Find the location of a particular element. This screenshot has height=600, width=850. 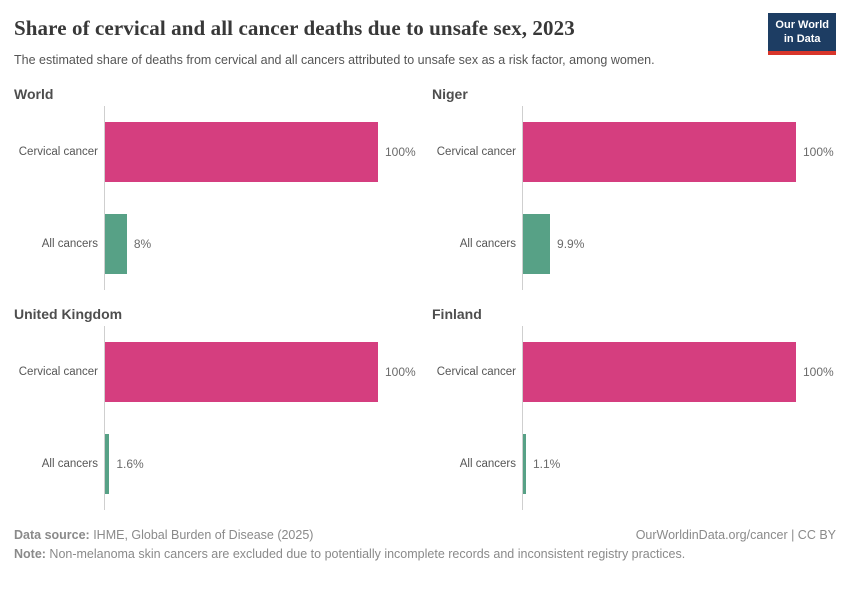

bar-row-all-cancers: All cancers 9.9% is located at coordinates (634, 244).